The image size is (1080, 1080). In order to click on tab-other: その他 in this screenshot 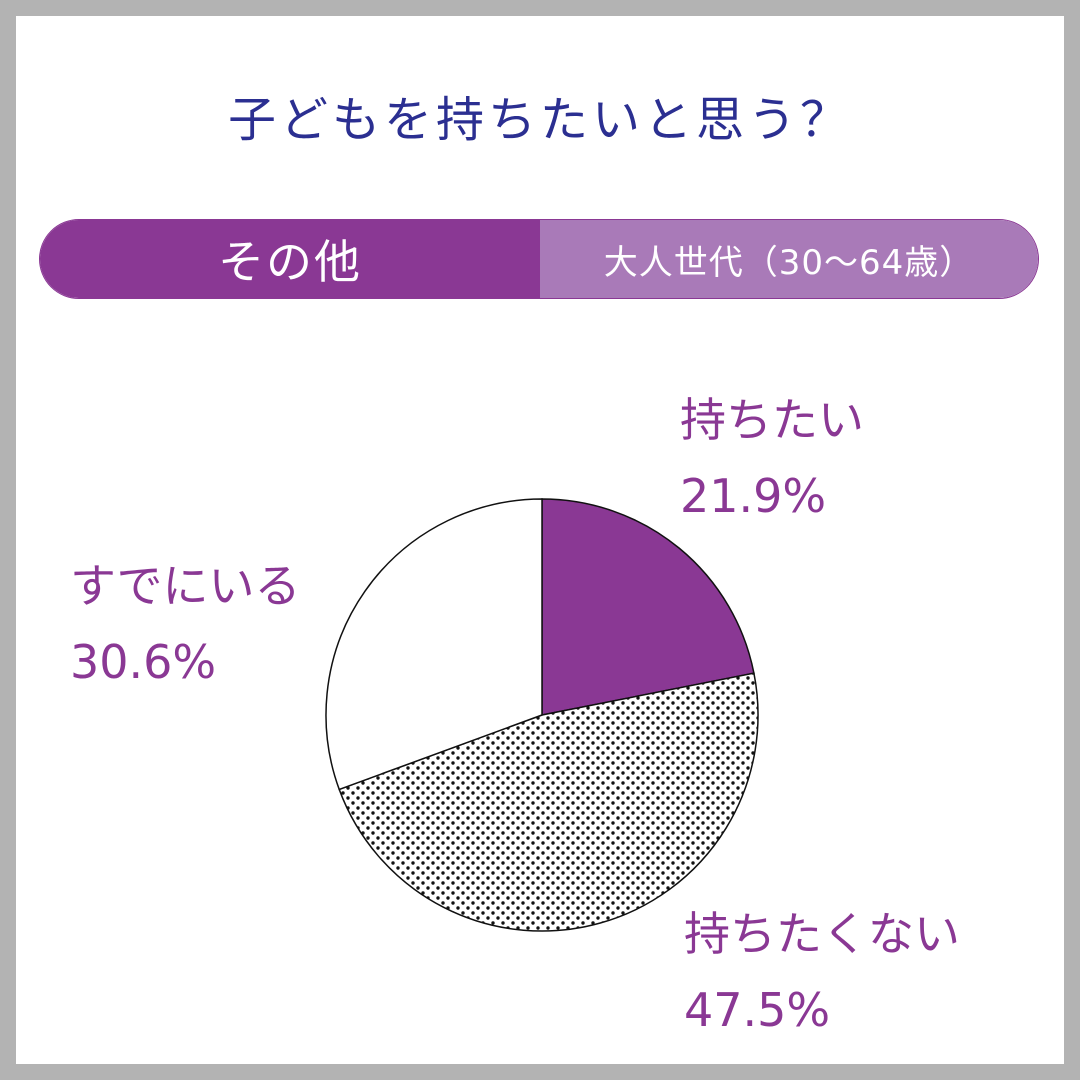, I will do `click(290, 259)`.